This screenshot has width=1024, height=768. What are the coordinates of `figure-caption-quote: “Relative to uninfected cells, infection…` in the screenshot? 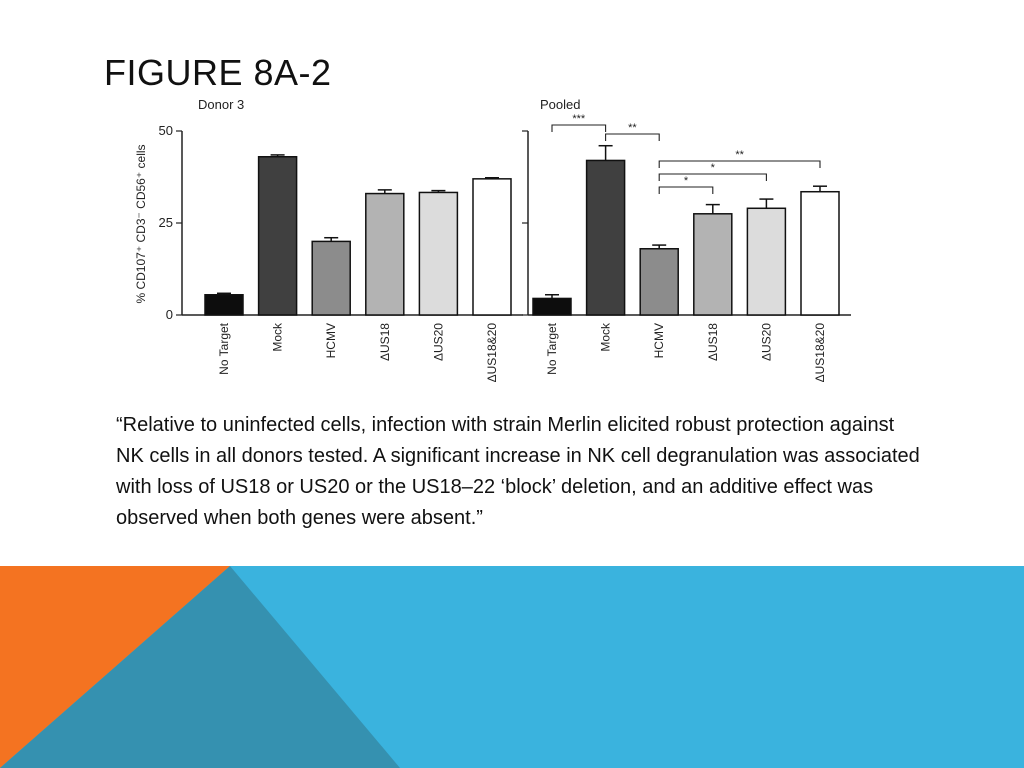 It's located at (518, 471).